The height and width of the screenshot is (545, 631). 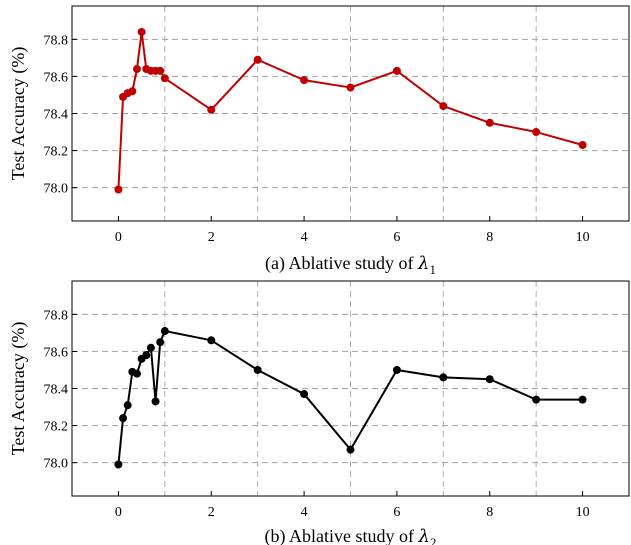 What do you see at coordinates (342, 535) in the screenshot?
I see `caption-text: (b) Ablative study of` at bounding box center [342, 535].